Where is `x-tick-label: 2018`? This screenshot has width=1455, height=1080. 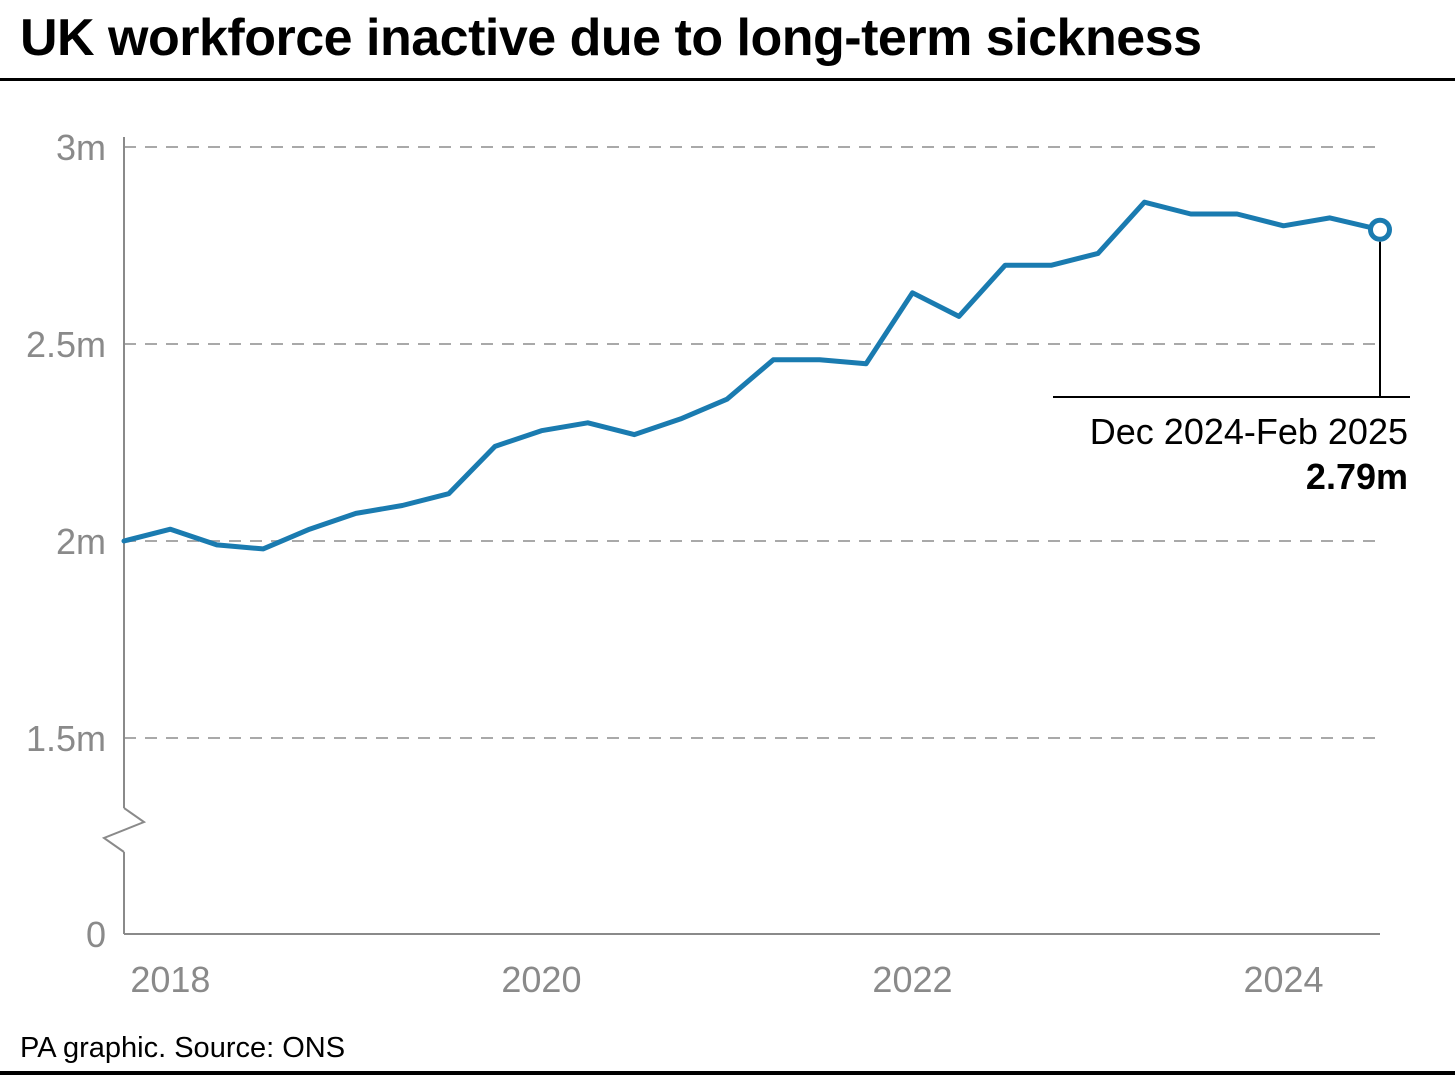 x-tick-label: 2018 is located at coordinates (170, 979).